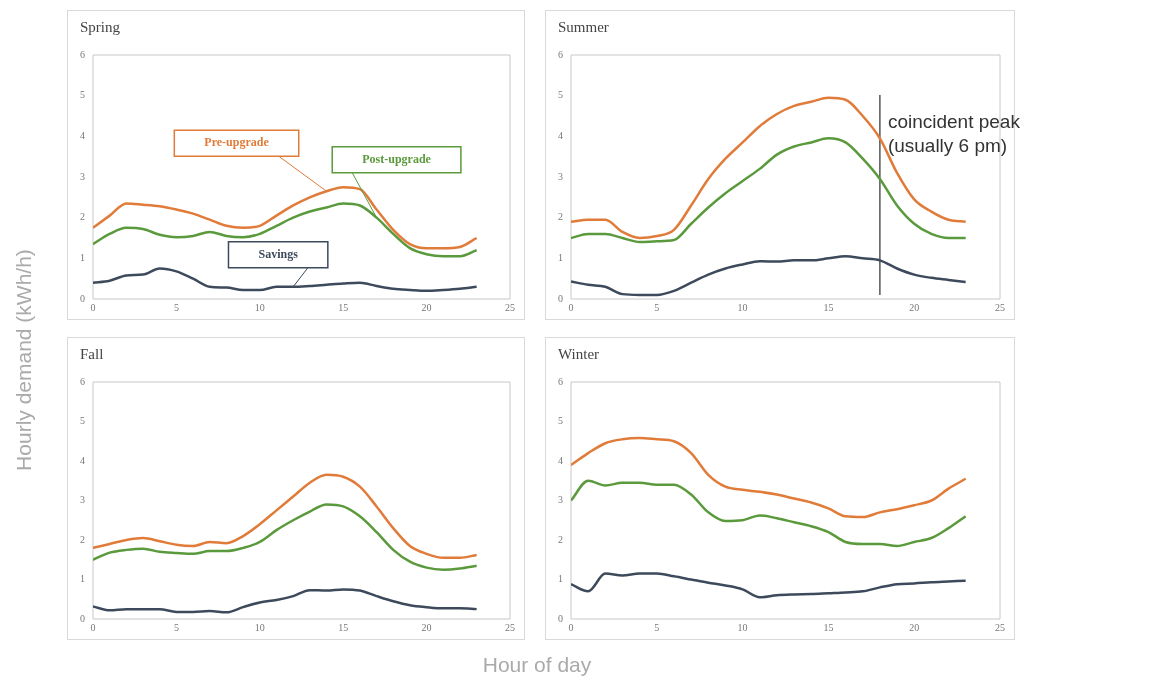  I want to click on text: Pre-upgrade, so click(237, 142).